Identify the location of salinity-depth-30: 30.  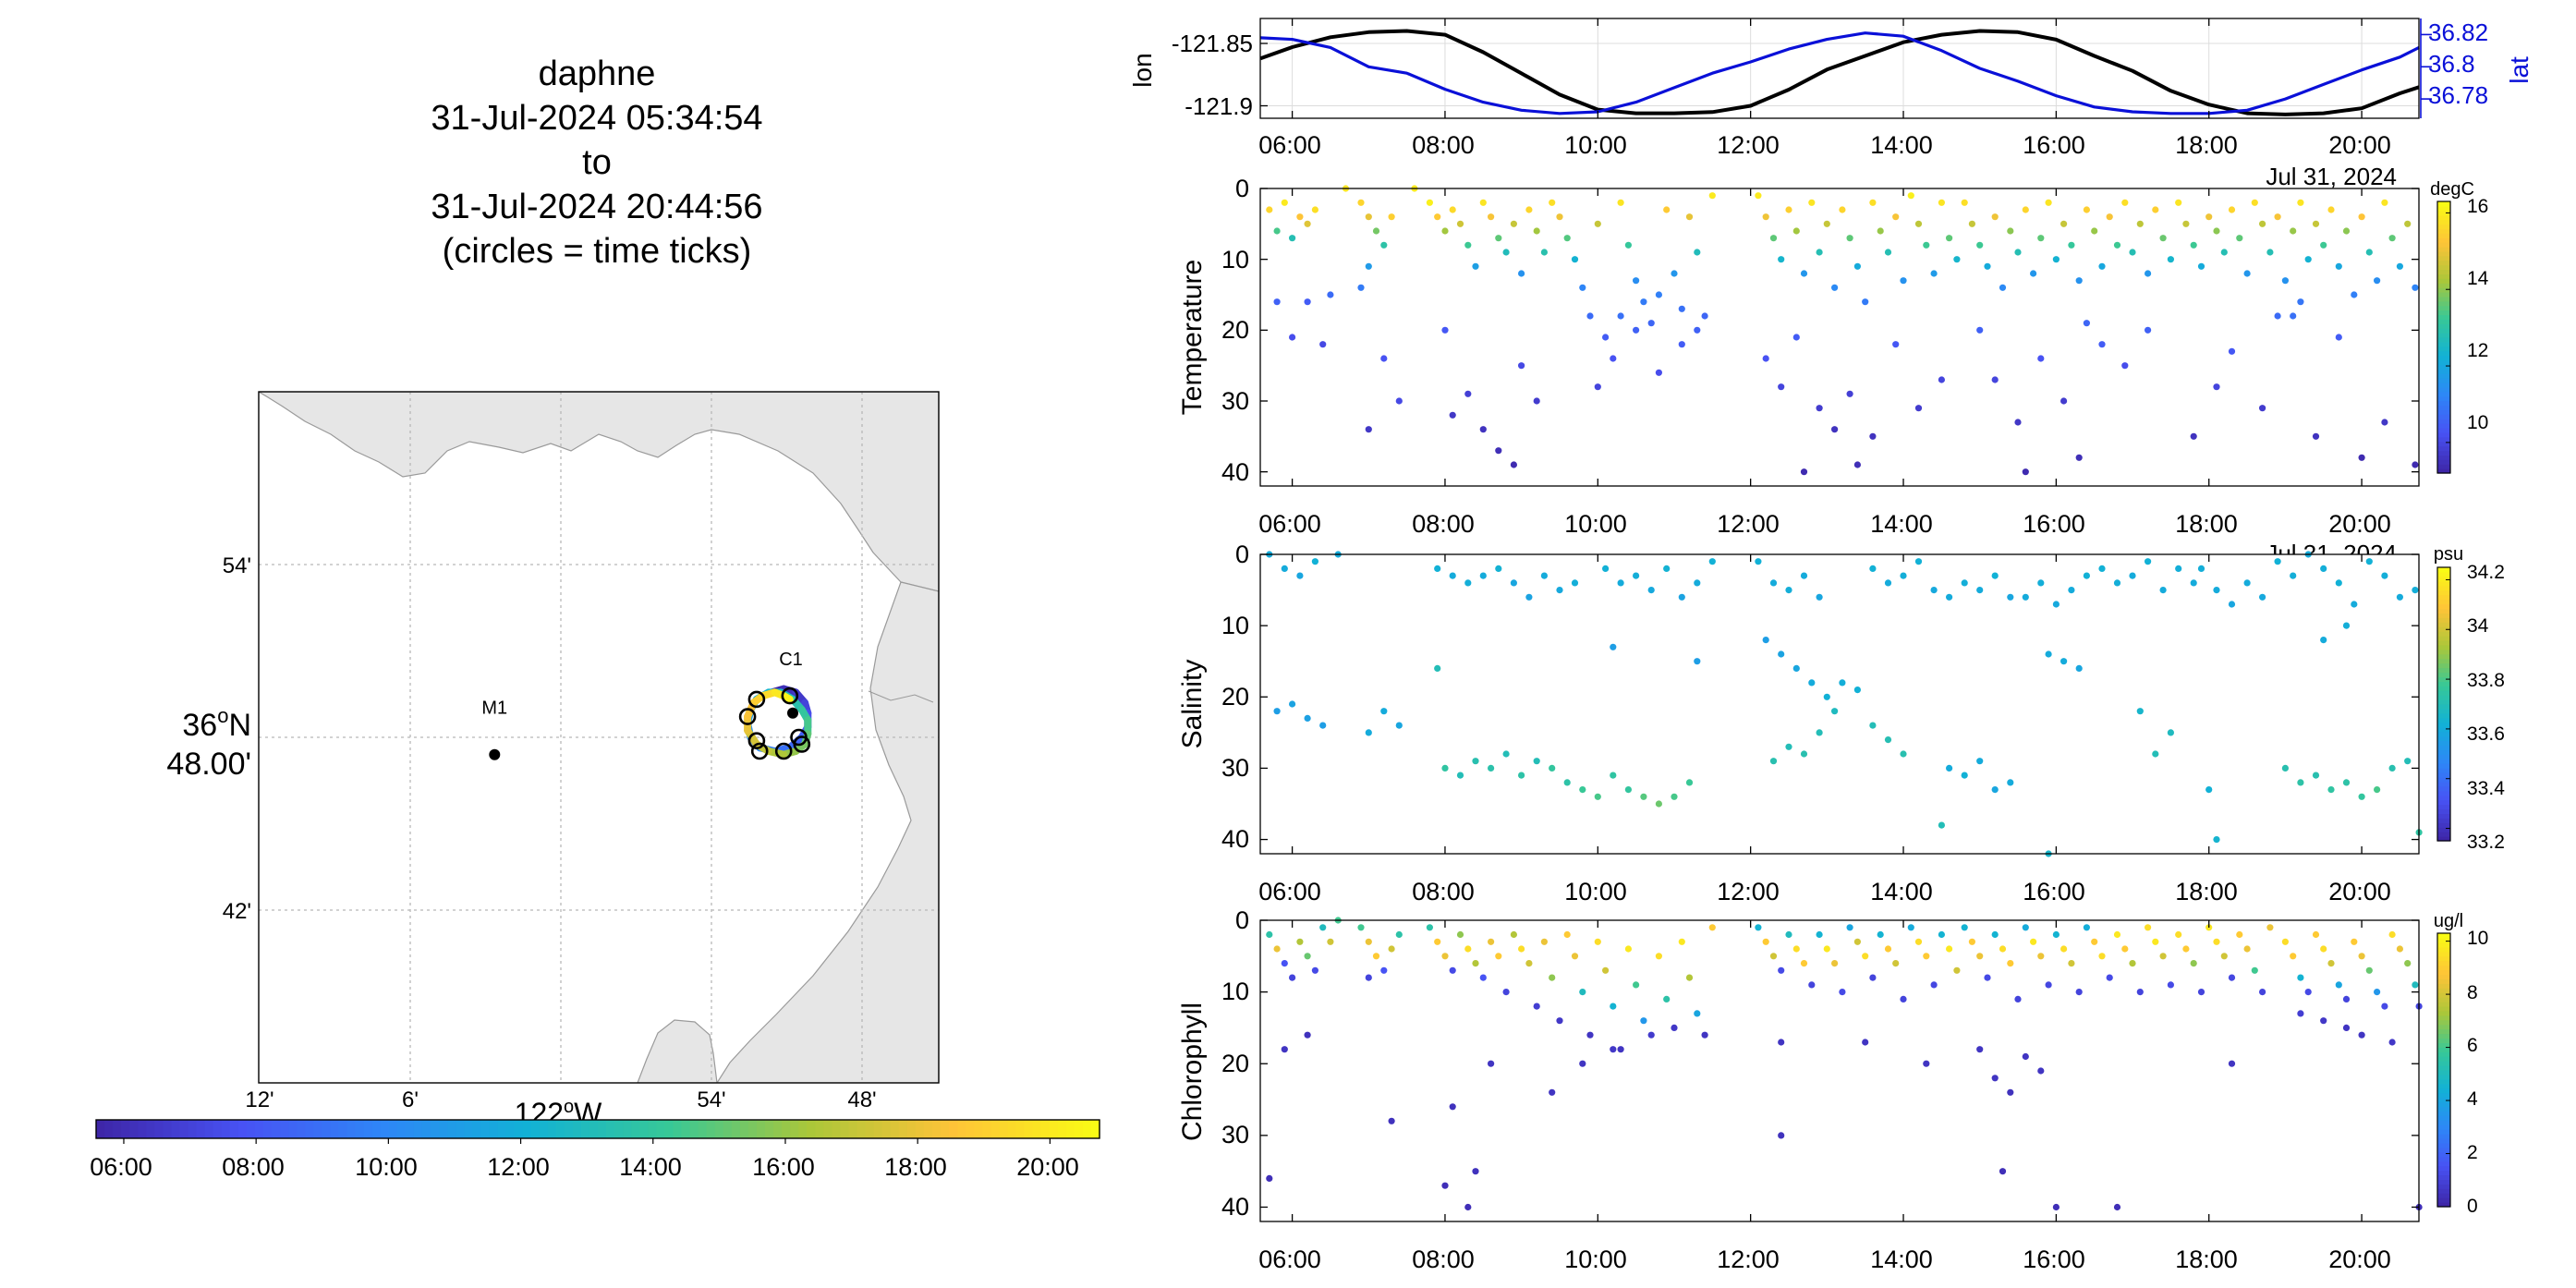
(1235, 768).